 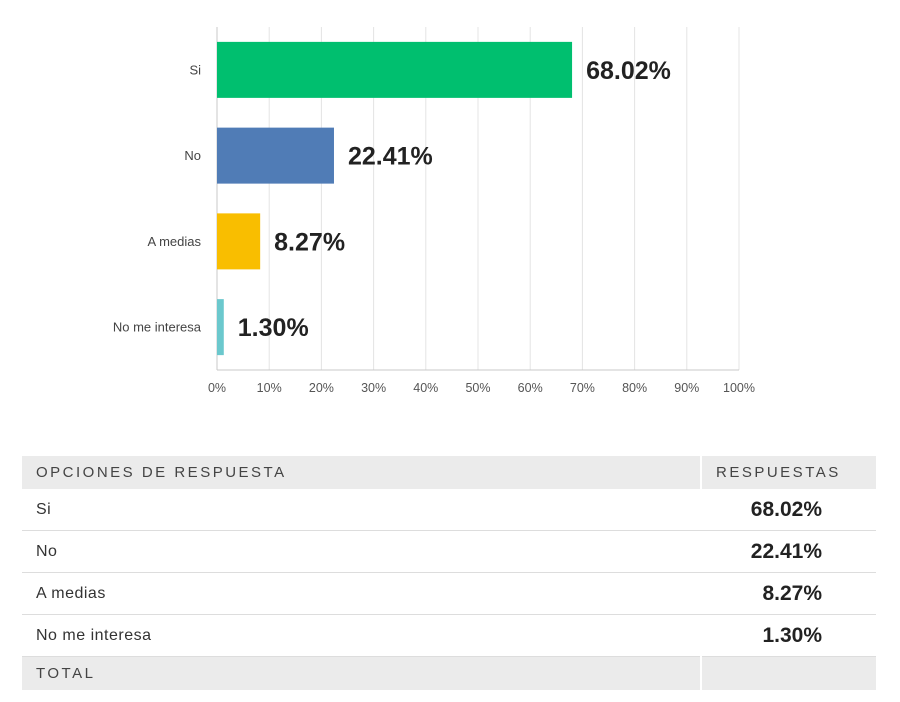 I want to click on row-label: Si, so click(x=361, y=510).